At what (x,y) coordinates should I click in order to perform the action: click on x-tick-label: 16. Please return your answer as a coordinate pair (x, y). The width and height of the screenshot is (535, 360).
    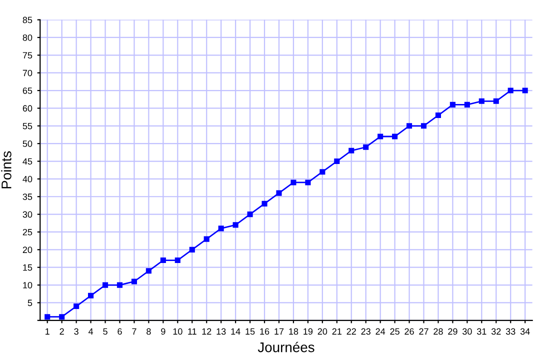
    Looking at the image, I should click on (265, 331).